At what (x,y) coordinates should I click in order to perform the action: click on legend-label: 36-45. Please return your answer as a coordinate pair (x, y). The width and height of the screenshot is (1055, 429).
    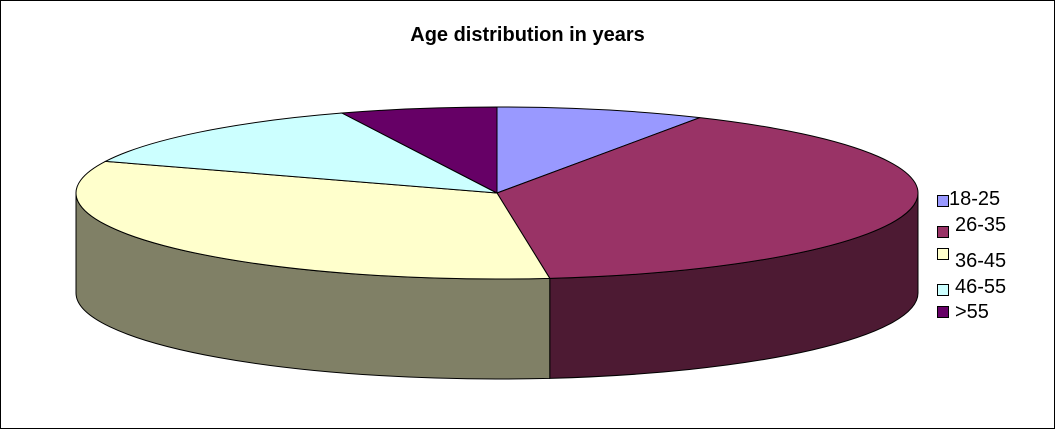
    Looking at the image, I should click on (981, 261).